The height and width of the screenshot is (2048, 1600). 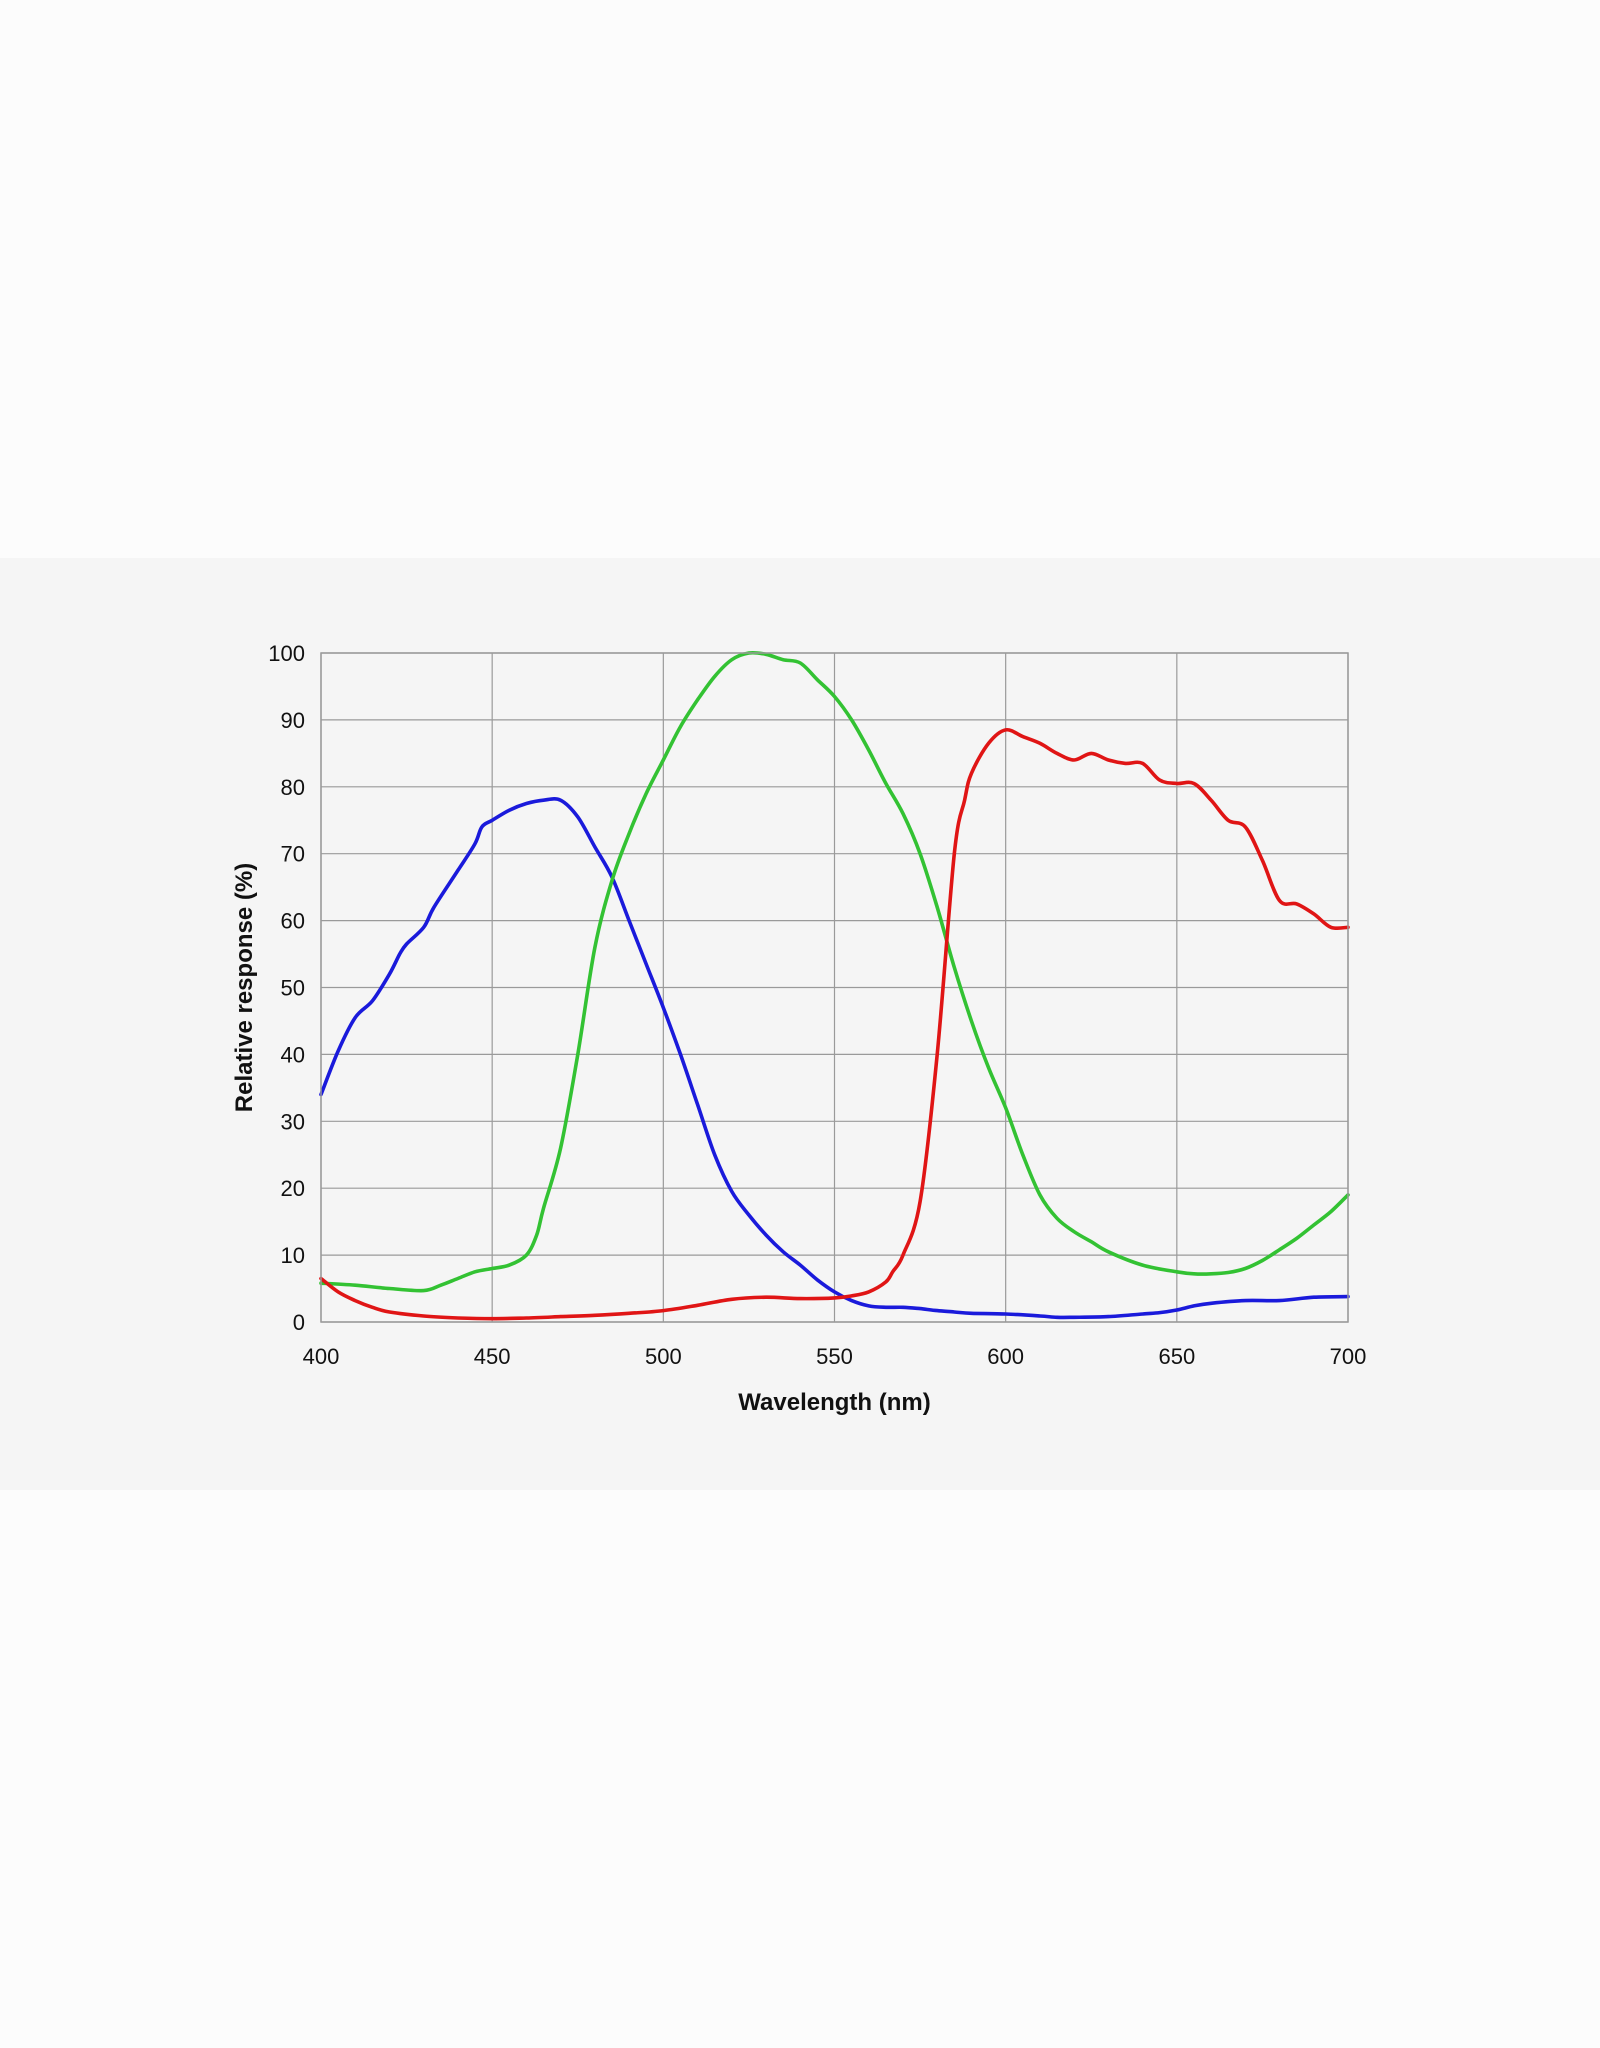 What do you see at coordinates (663, 1356) in the screenshot?
I see `x-tick-label: 500` at bounding box center [663, 1356].